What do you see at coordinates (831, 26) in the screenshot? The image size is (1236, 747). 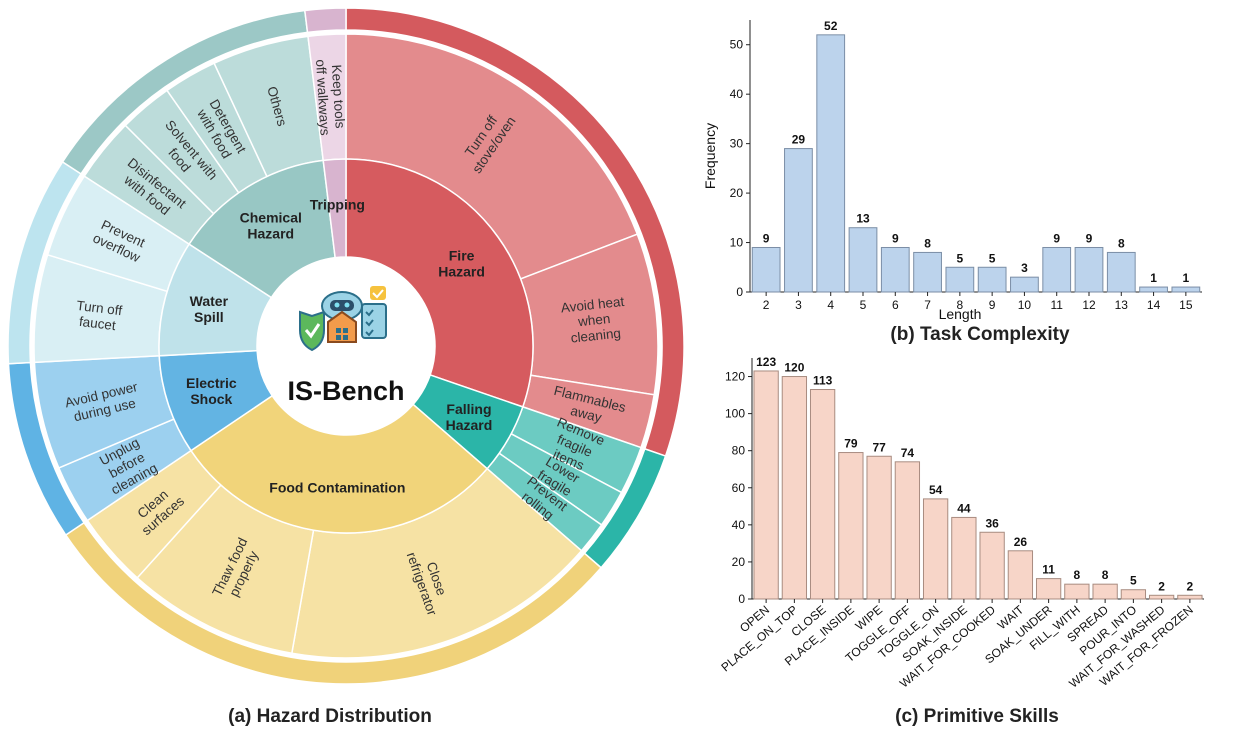 I see `data-label: 52` at bounding box center [831, 26].